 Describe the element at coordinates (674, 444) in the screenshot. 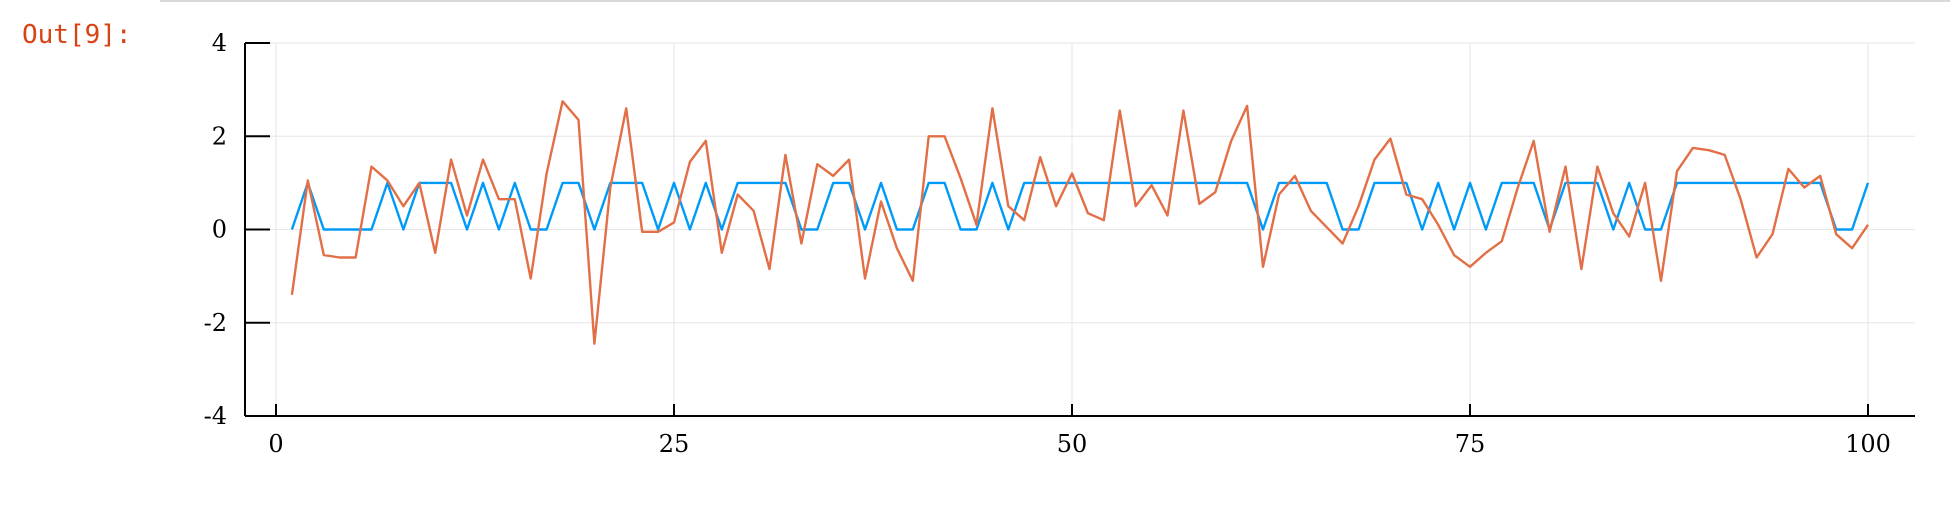

I see `x-tick-label: 25` at that location.